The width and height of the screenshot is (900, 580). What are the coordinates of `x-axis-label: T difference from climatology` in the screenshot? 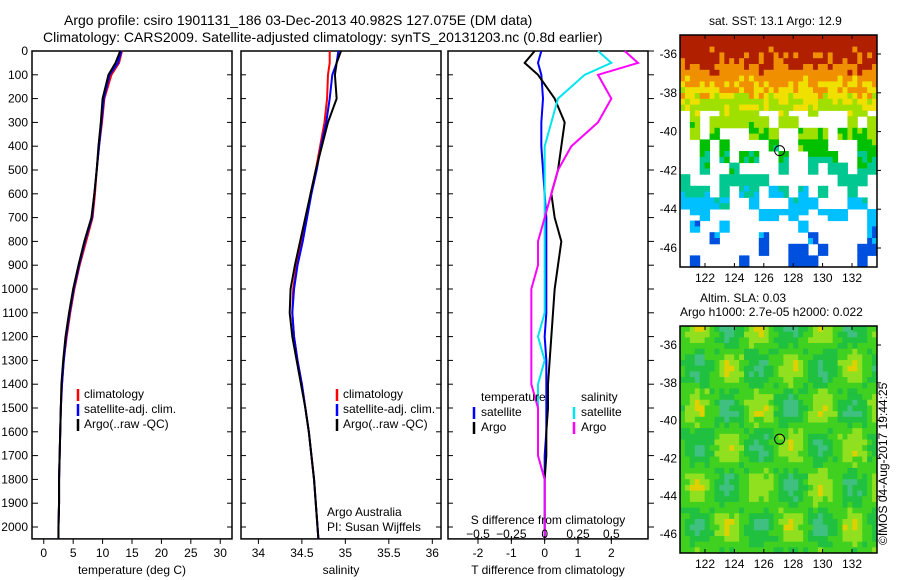 It's located at (548, 570).